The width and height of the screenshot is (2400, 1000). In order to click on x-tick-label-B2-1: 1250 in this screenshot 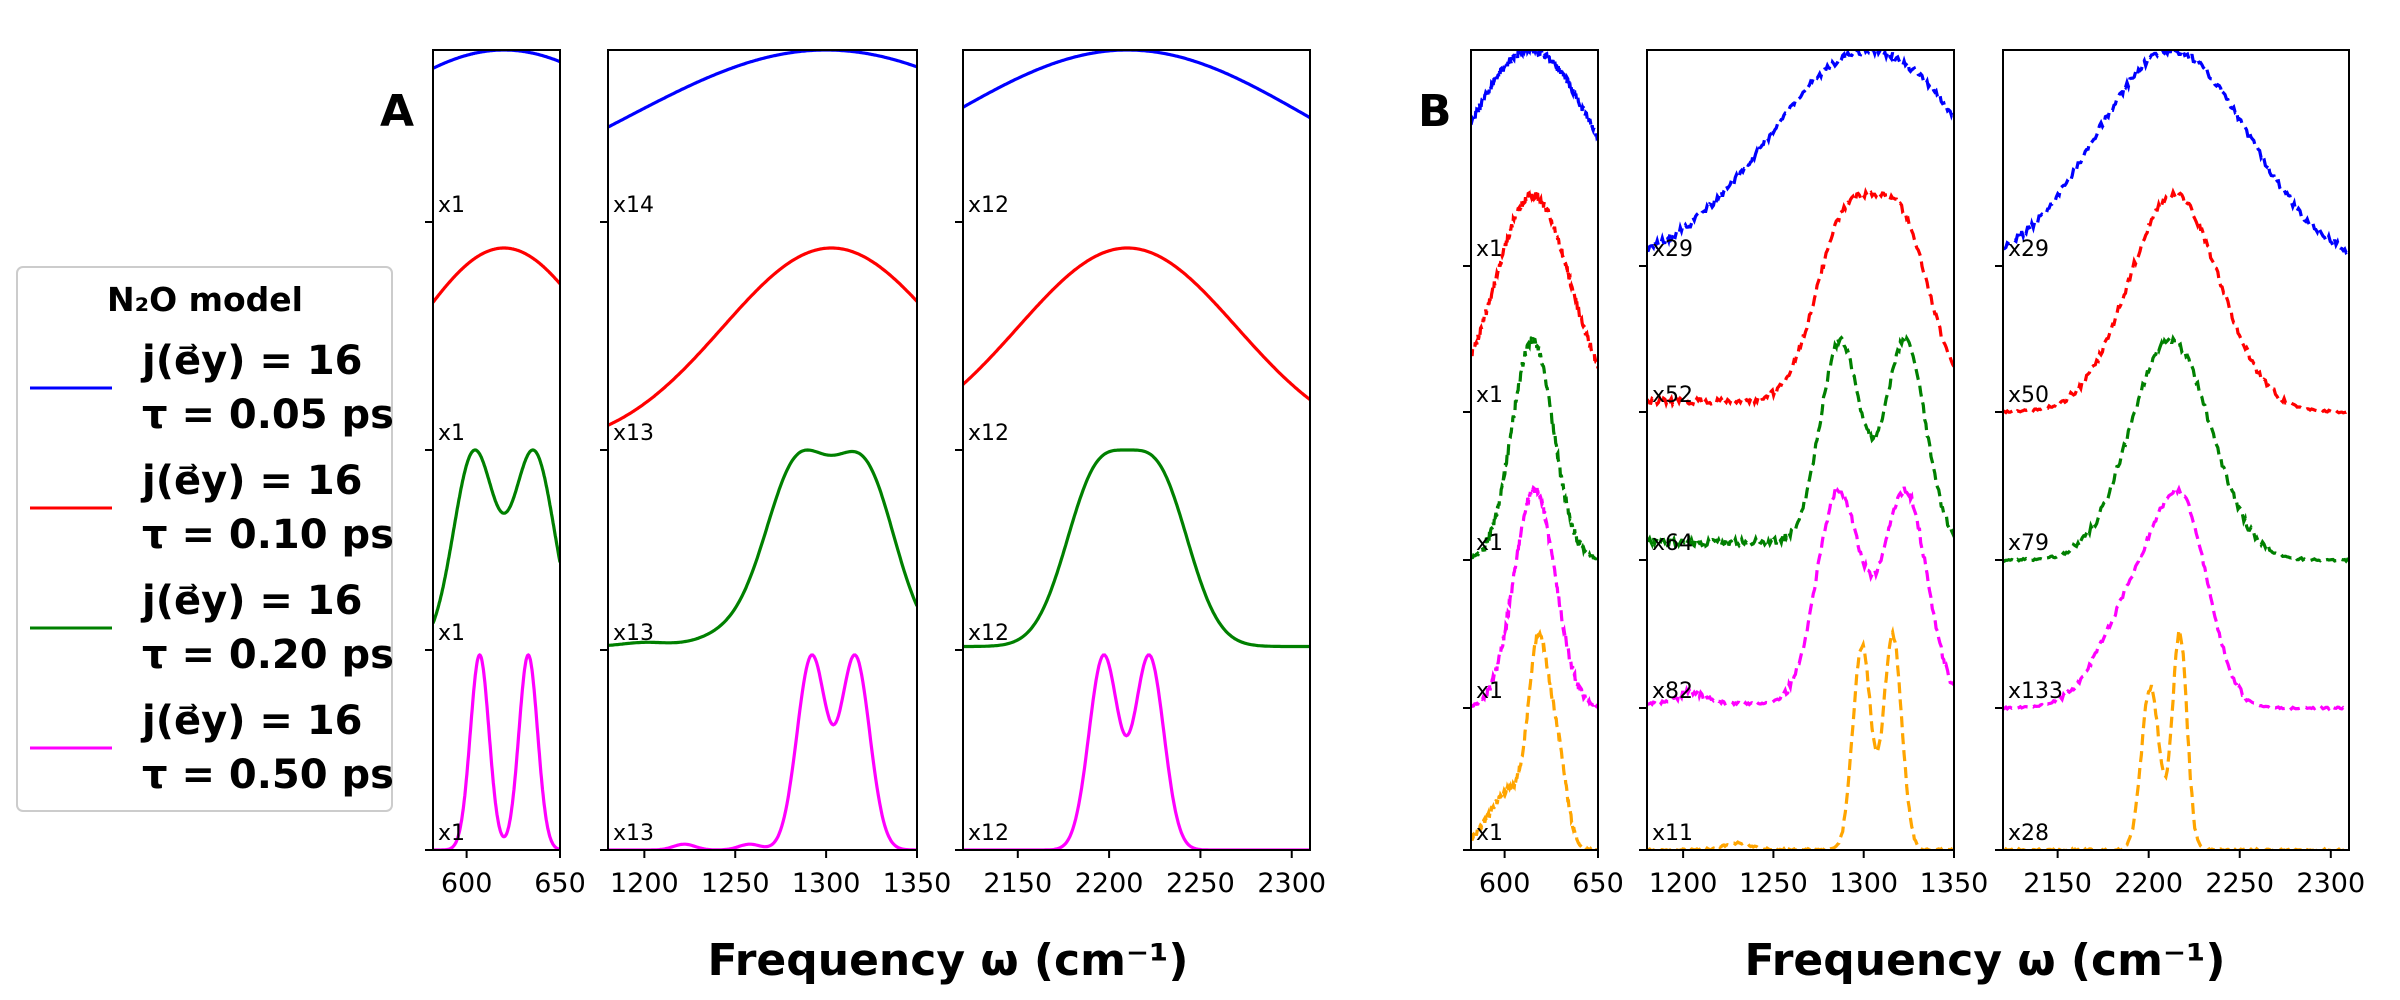, I will do `click(1773, 883)`.